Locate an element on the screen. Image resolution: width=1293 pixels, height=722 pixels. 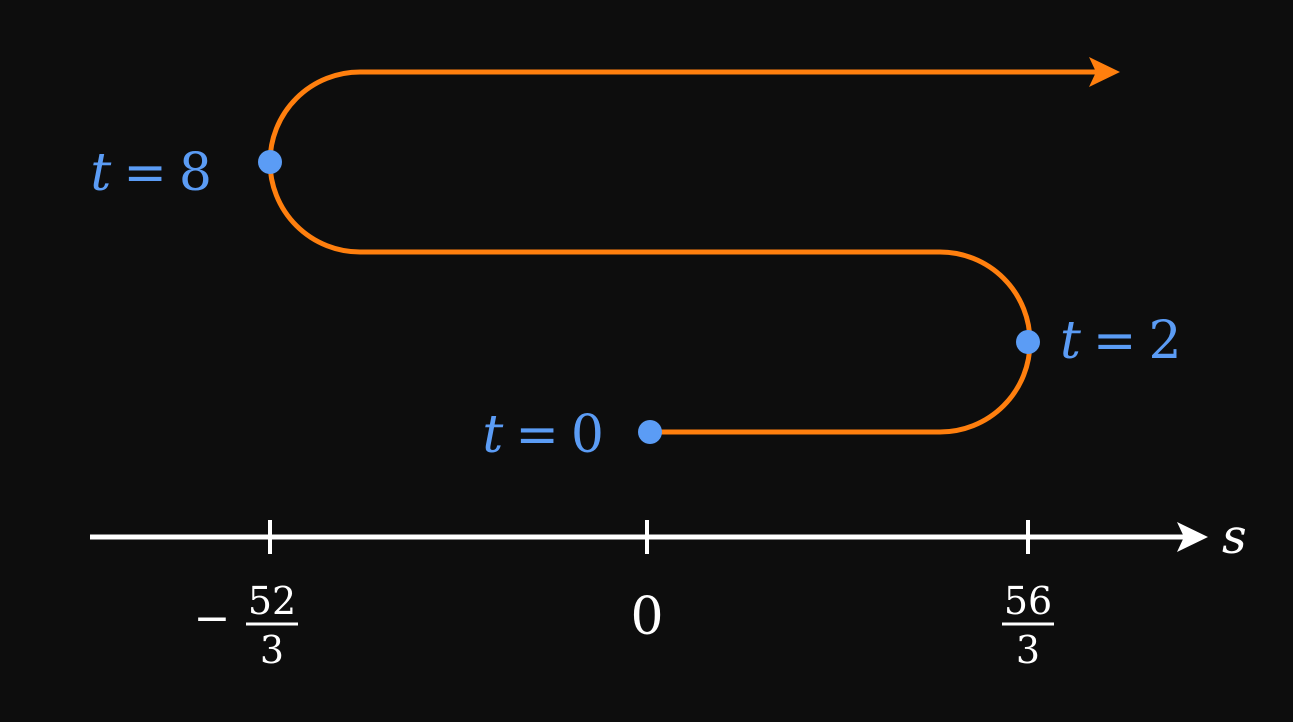
label-t8: t = 8 is located at coordinates (151, 173).